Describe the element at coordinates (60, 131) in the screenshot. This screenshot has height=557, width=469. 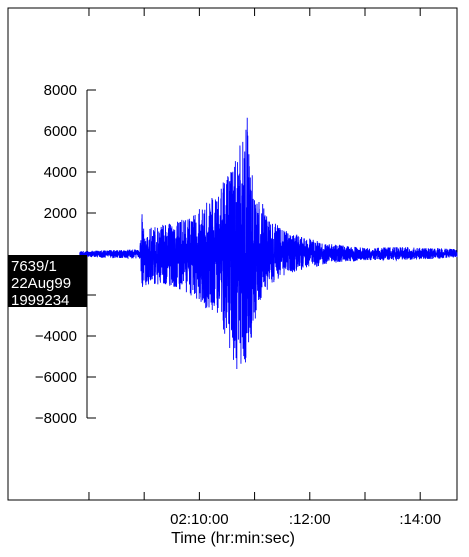
I see `y-tick-label: 6000` at that location.